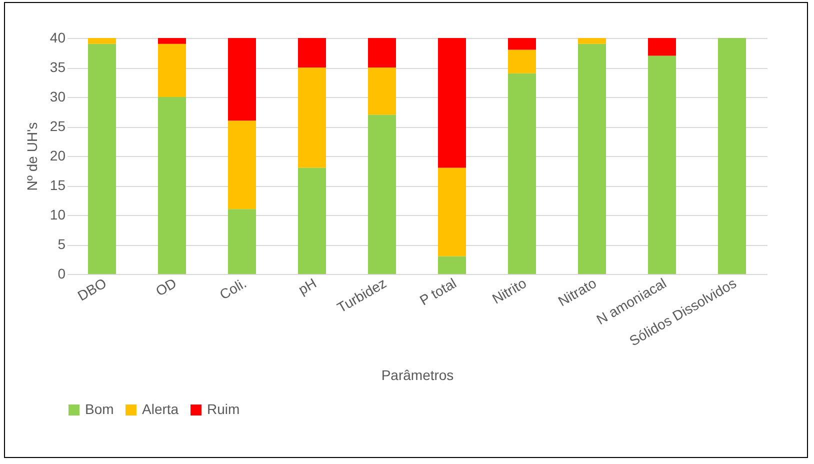 The height and width of the screenshot is (464, 814). I want to click on y-tick-label: 25, so click(58, 126).